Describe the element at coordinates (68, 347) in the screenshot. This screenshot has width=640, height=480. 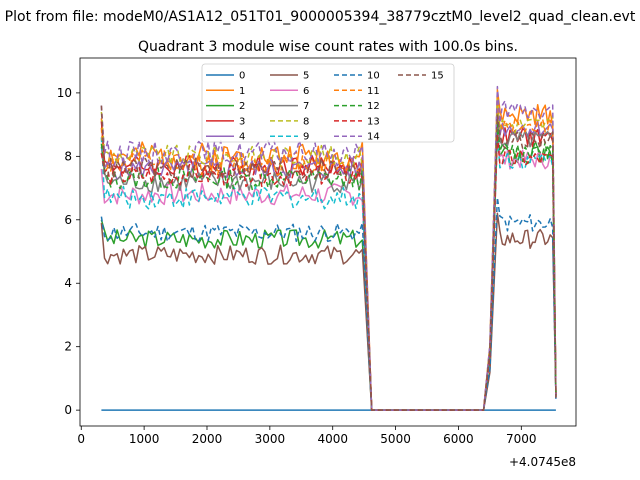
I see `y-tick-label: 2` at that location.